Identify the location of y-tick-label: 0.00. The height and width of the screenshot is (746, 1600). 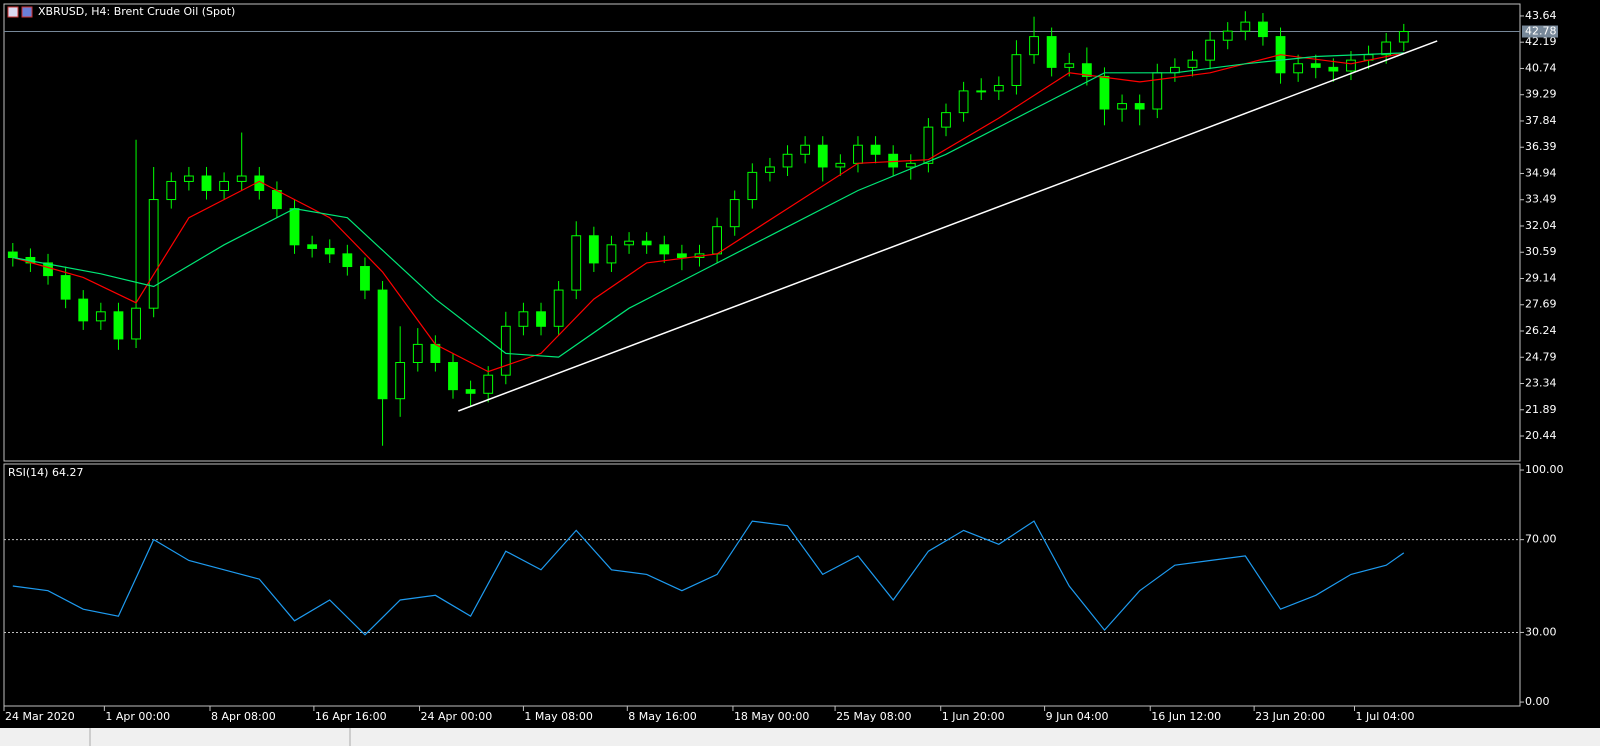
(1537, 701).